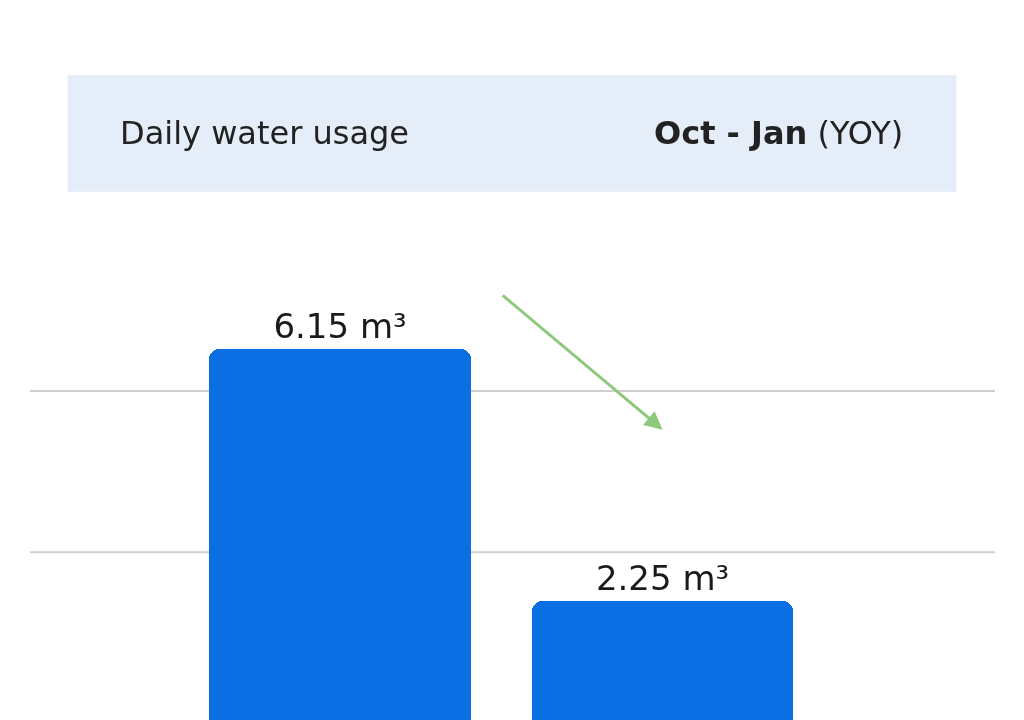  What do you see at coordinates (265, 133) in the screenshot?
I see `chart-title: Daily water usage` at bounding box center [265, 133].